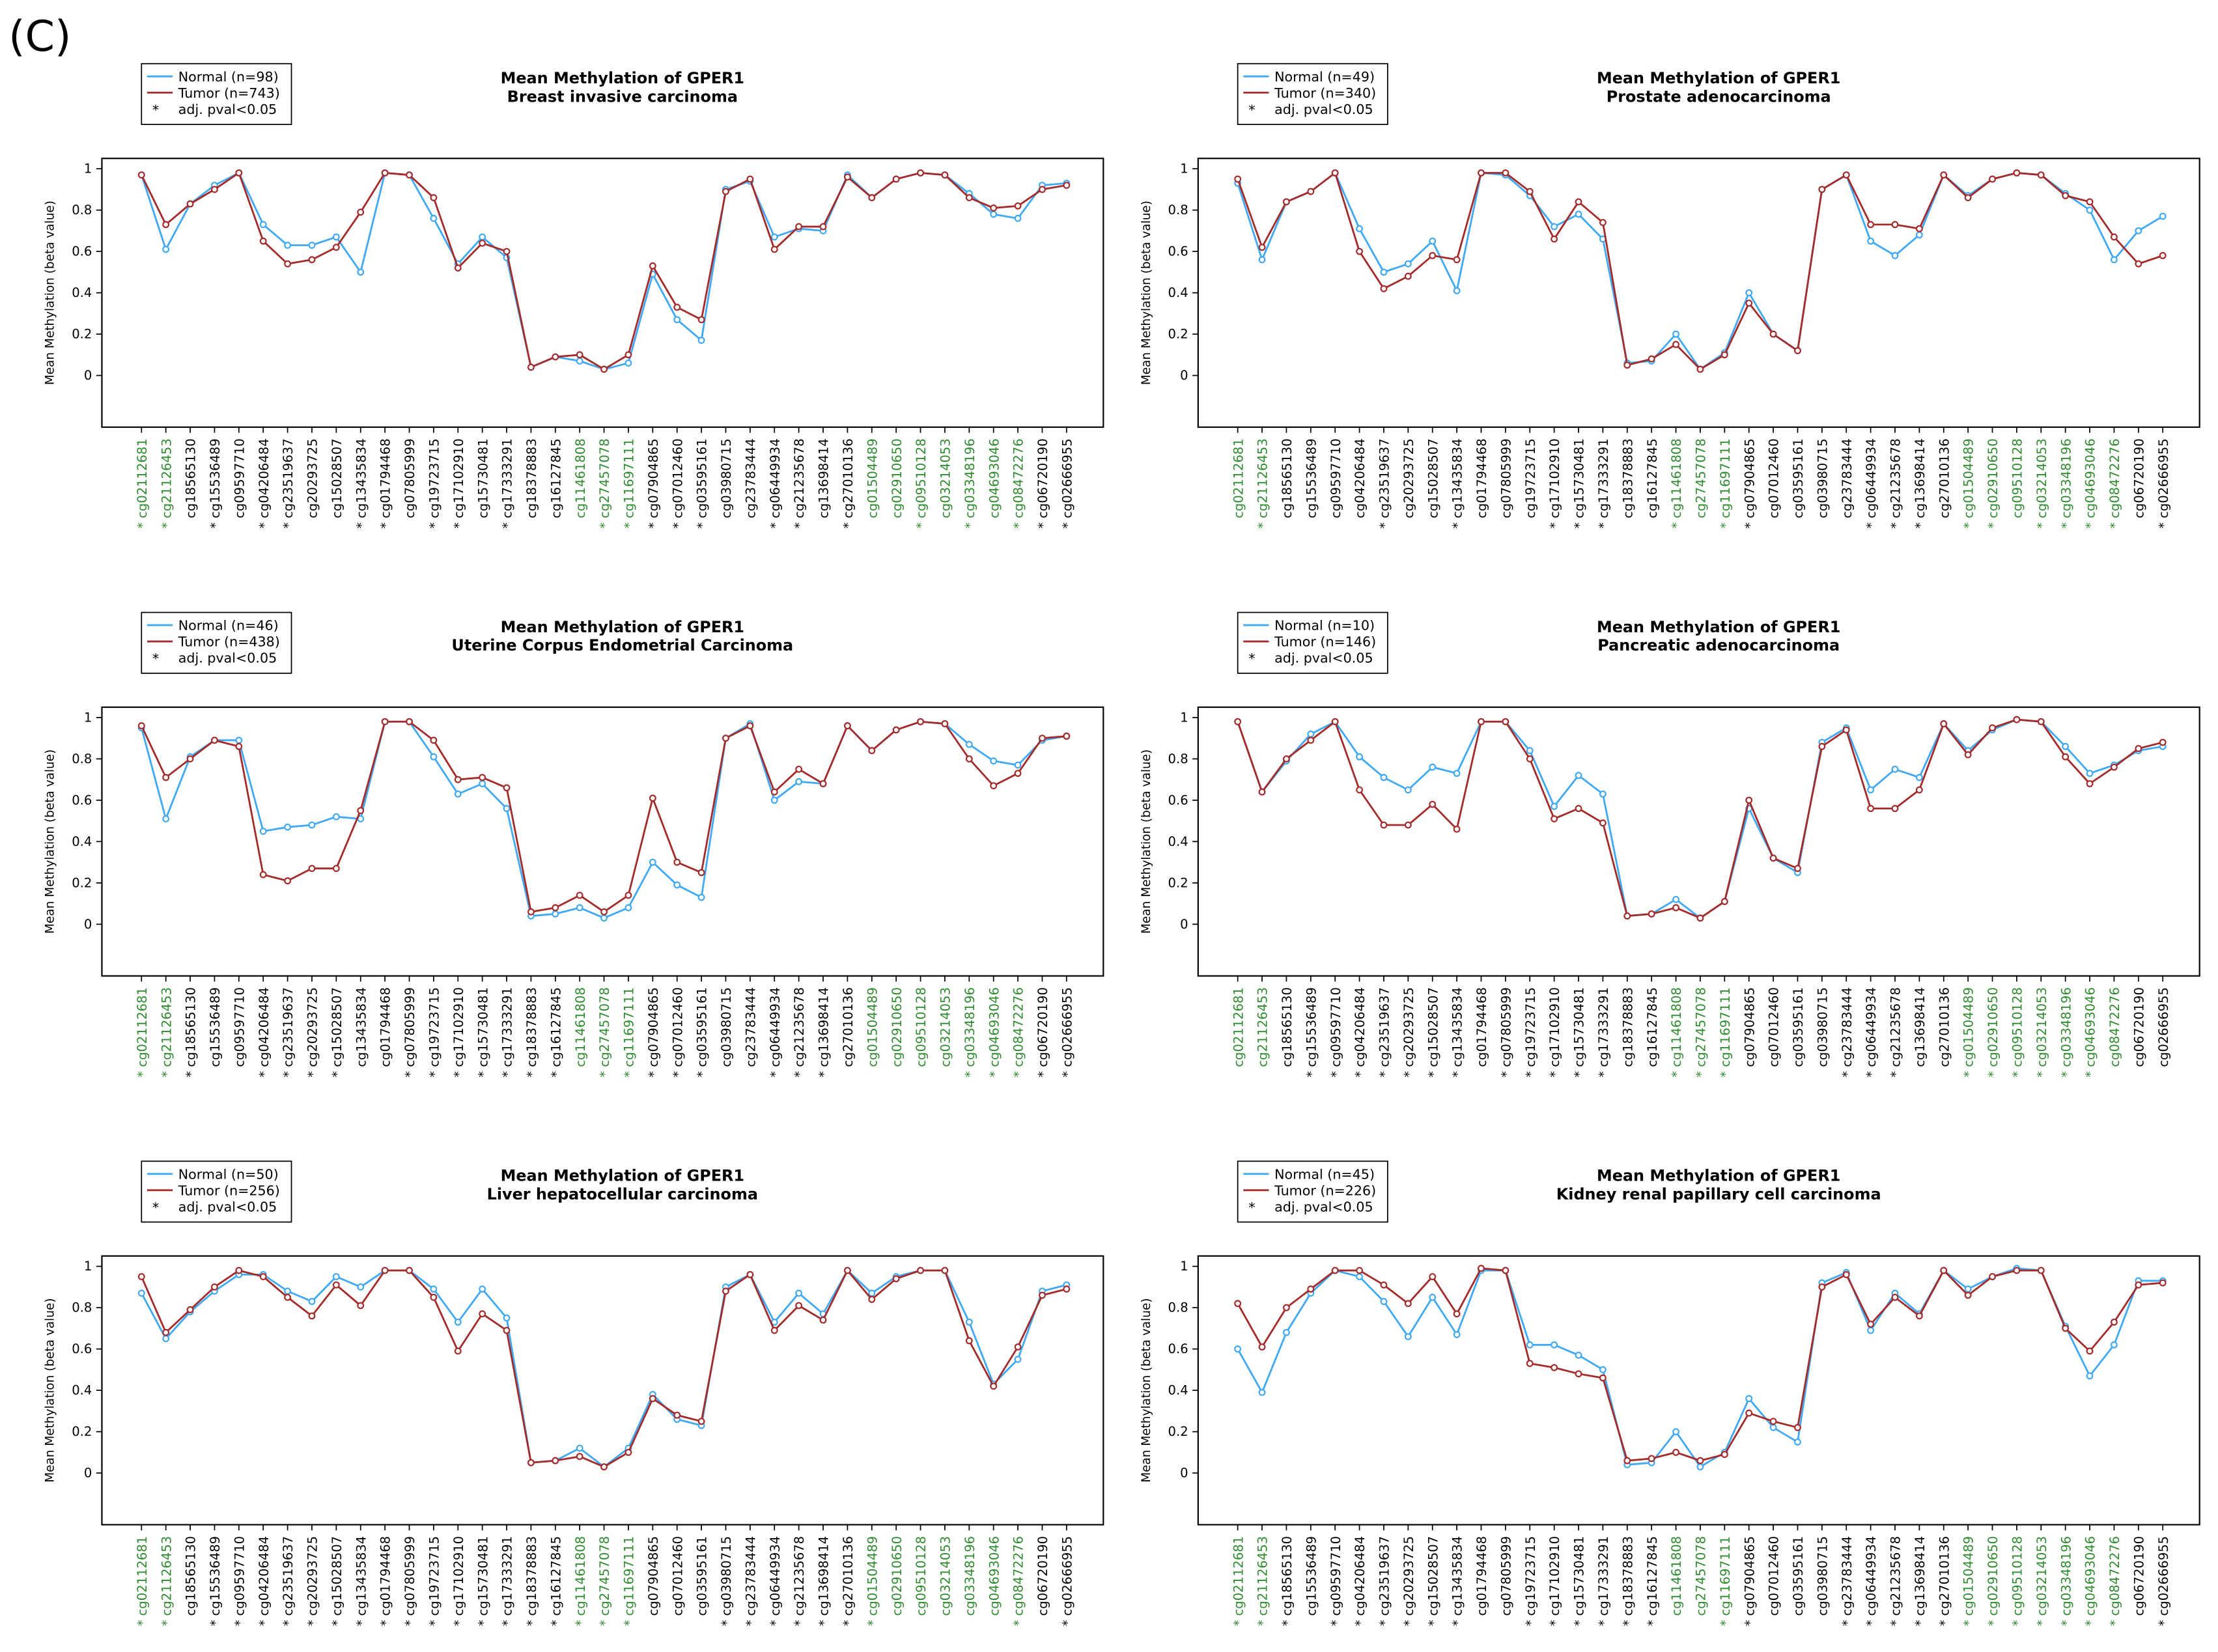  What do you see at coordinates (1385, 1032) in the screenshot?
I see `x-tick-label: * cg23519637` at bounding box center [1385, 1032].